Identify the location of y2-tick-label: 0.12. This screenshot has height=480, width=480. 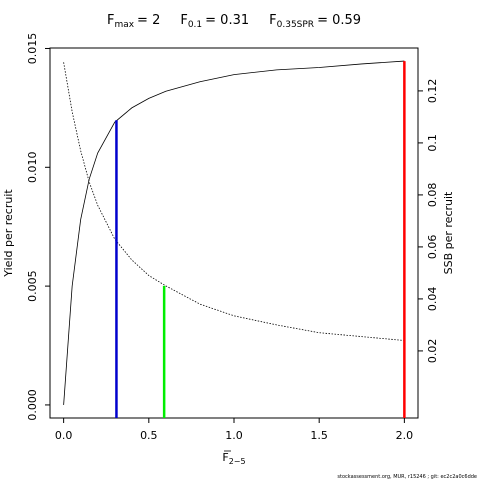
(432, 91).